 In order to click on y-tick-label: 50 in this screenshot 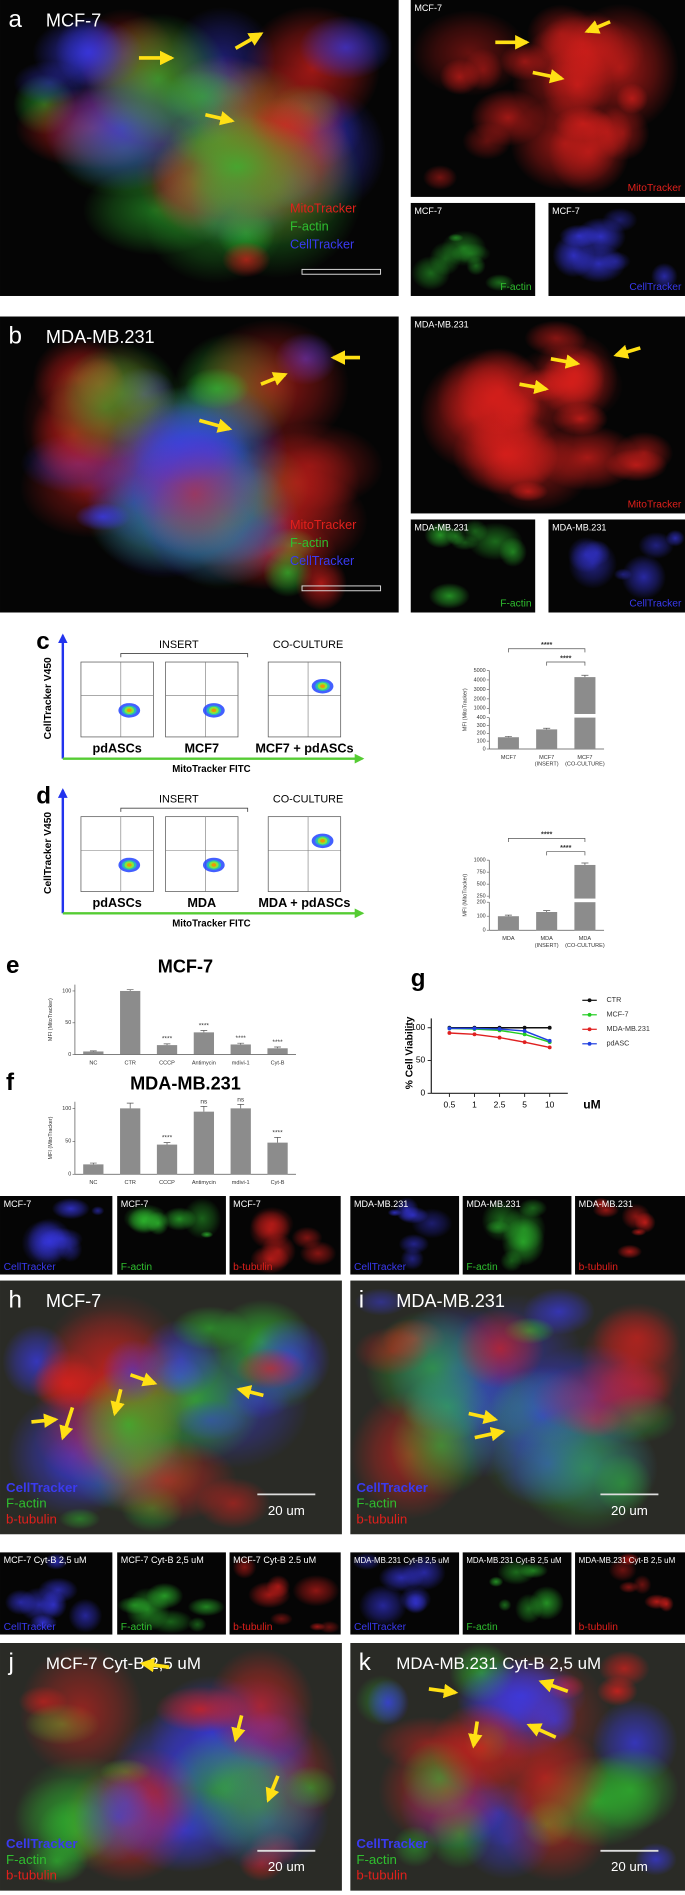, I will do `click(421, 1060)`.